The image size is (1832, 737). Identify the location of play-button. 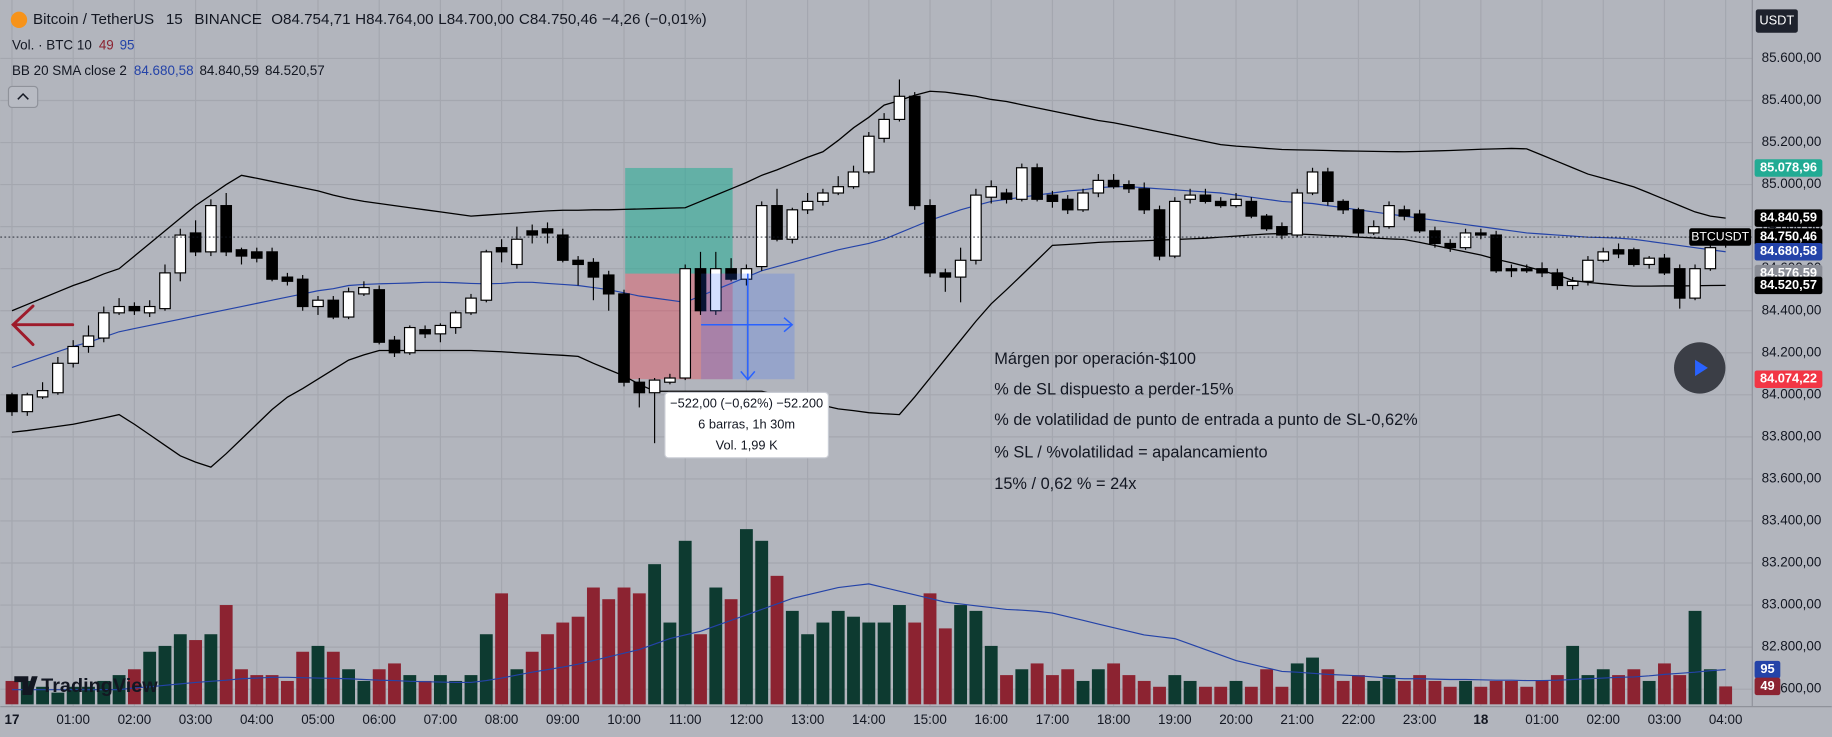
(1700, 368).